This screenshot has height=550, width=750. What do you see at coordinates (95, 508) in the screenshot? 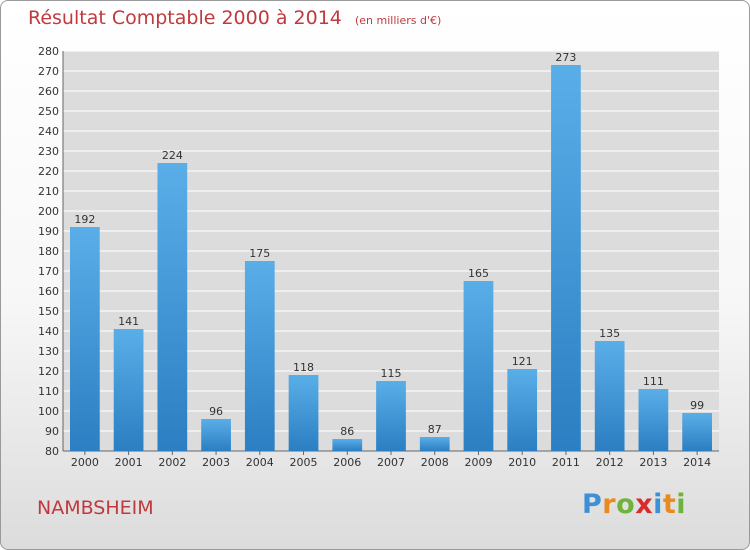
I see `commune-name: NAMBSHEIM` at bounding box center [95, 508].